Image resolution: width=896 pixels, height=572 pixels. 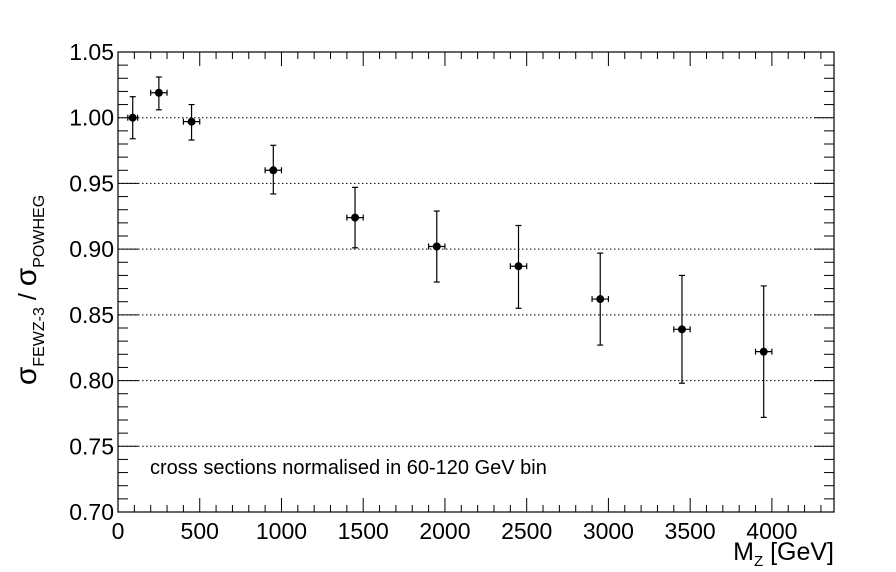 I want to click on x-tick-label: 3500, so click(x=690, y=531).